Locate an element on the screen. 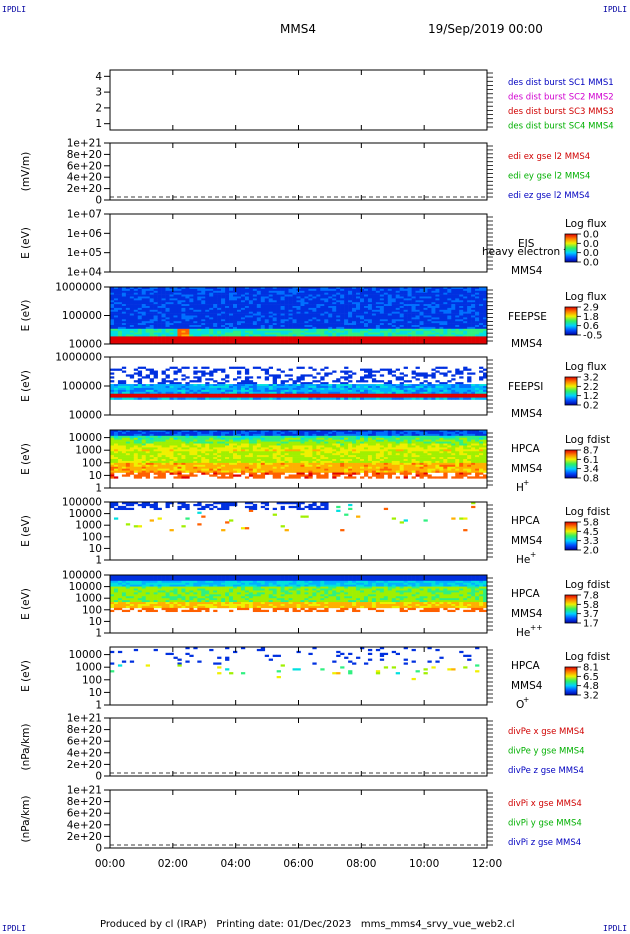 This screenshot has height=934, width=630. colorbar-tick-7-1: 4.5 is located at coordinates (591, 532).